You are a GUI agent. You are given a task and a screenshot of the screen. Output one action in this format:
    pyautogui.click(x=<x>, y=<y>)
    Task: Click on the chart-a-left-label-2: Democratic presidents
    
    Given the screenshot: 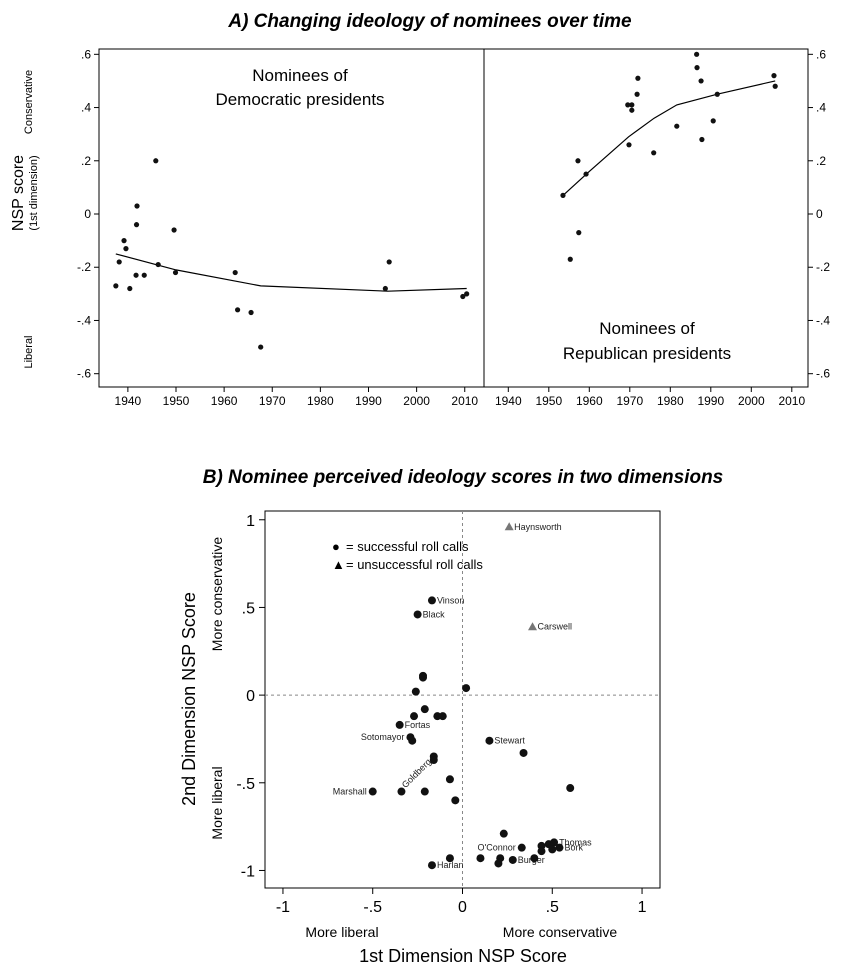 What is the action you would take?
    pyautogui.click(x=299, y=99)
    